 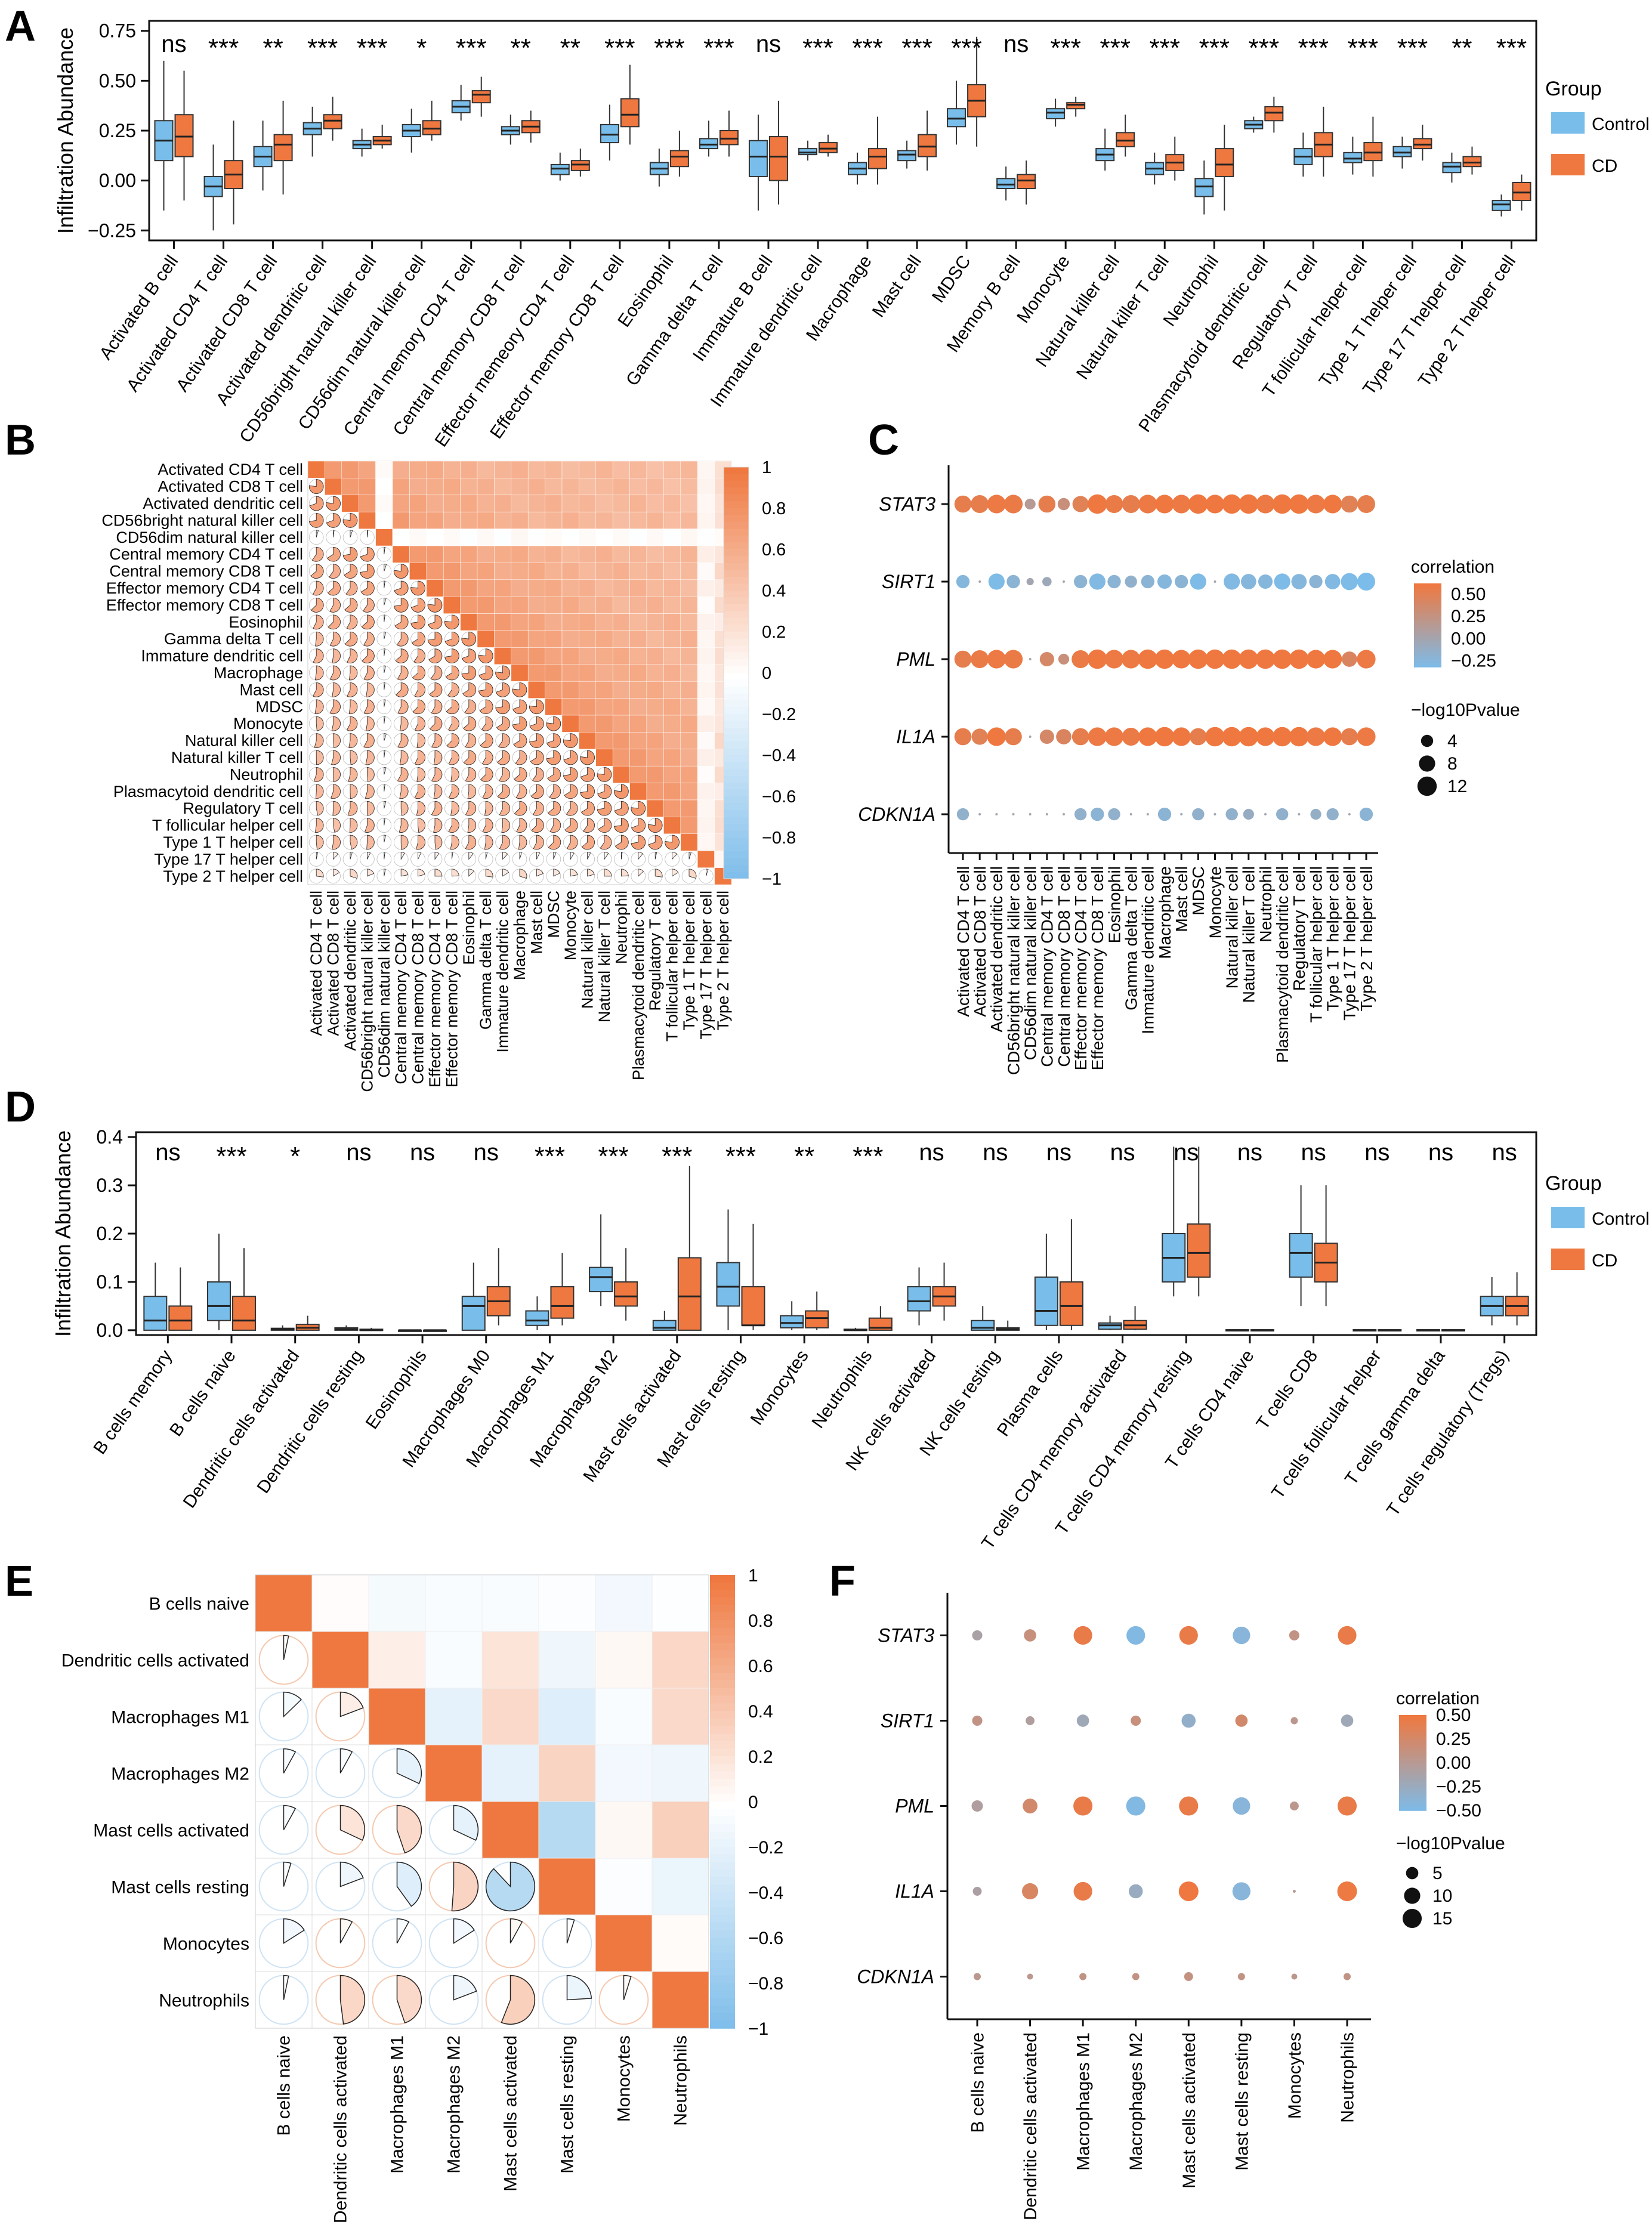 I want to click on colorbar-tick-label: −1, so click(x=772, y=880).